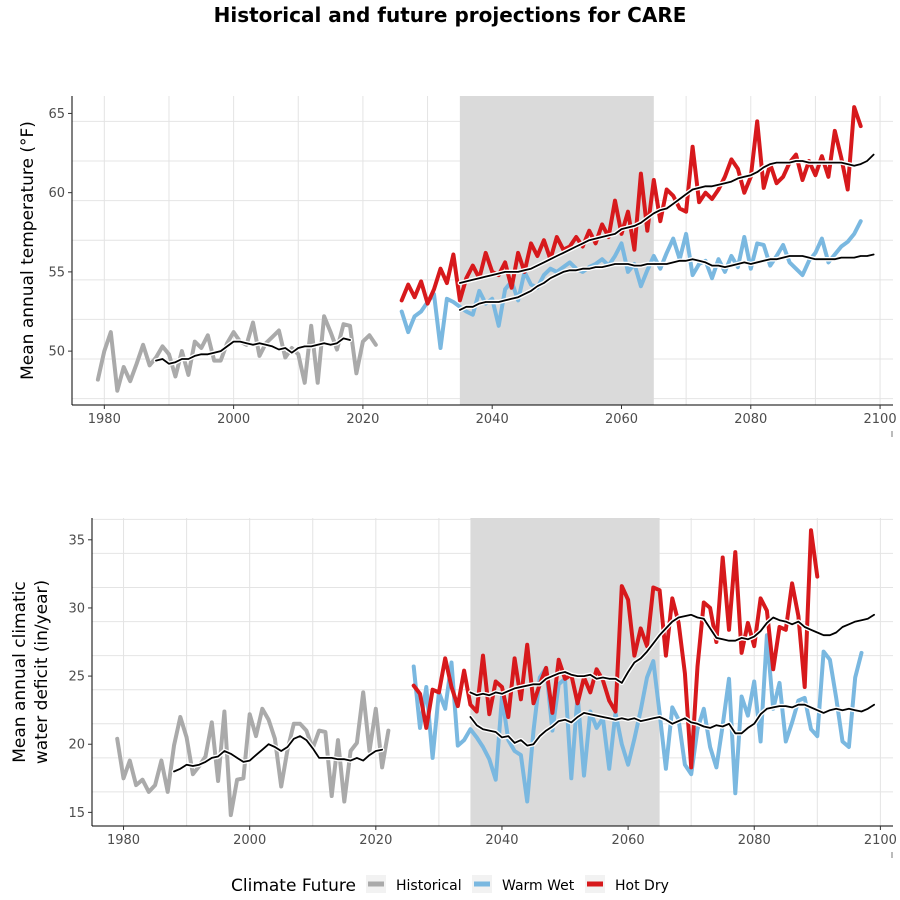 This screenshot has width=900, height=900. What do you see at coordinates (76, 745) in the screenshot?
I see `y-tick-label: 20` at bounding box center [76, 745].